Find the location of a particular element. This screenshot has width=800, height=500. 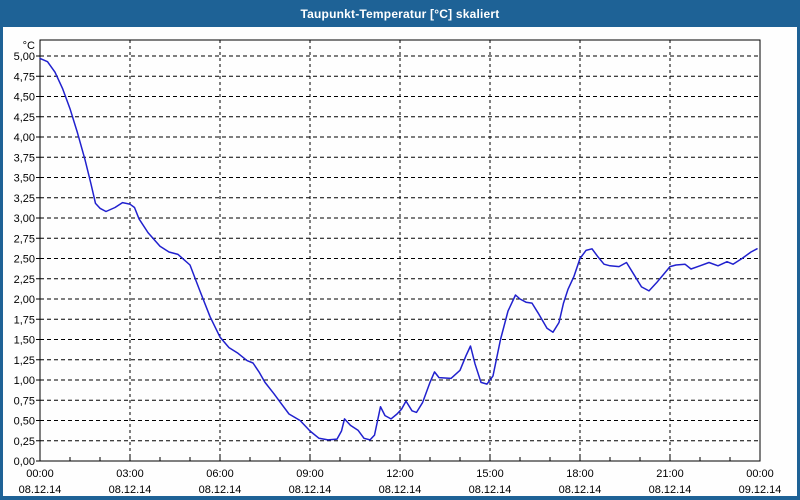

window-title: Taupunkt-Temperatur [°C] skaliert is located at coordinates (400, 13).